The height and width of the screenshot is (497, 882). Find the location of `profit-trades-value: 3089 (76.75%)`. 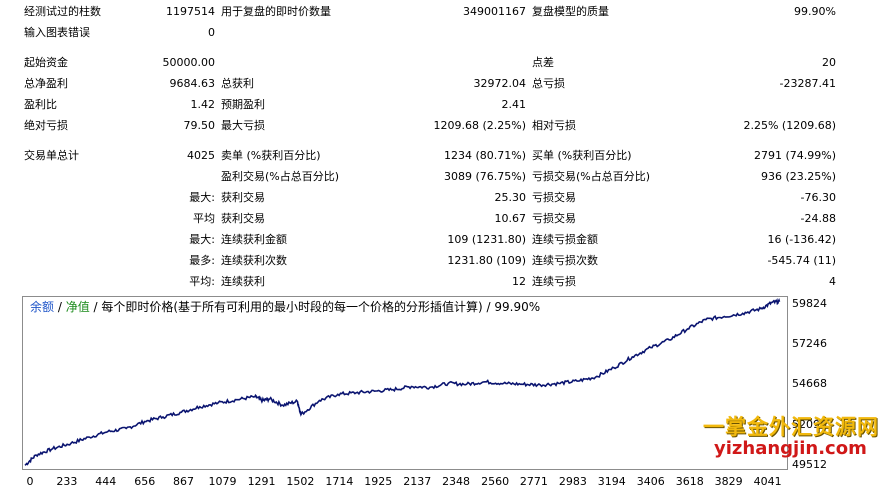

profit-trades-value: 3089 (76.75%) is located at coordinates (484, 176).